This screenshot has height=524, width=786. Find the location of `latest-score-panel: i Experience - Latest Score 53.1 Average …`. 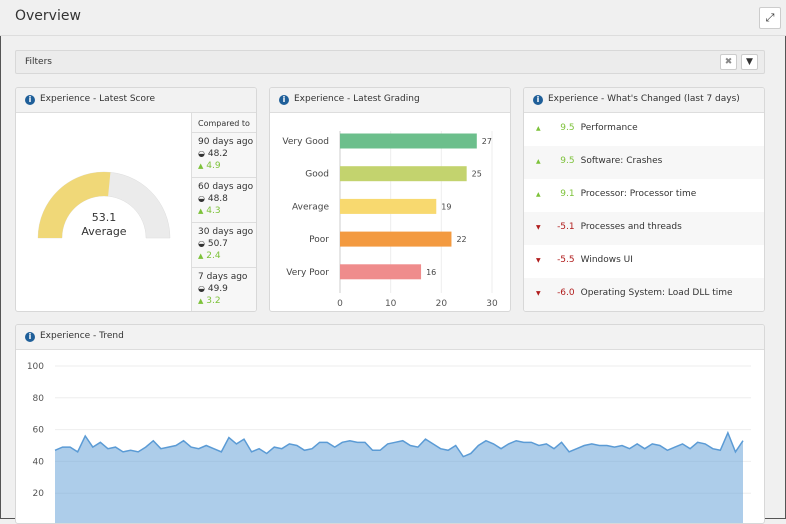

latest-score-panel: i Experience - Latest Score 53.1 Average … is located at coordinates (136, 199).